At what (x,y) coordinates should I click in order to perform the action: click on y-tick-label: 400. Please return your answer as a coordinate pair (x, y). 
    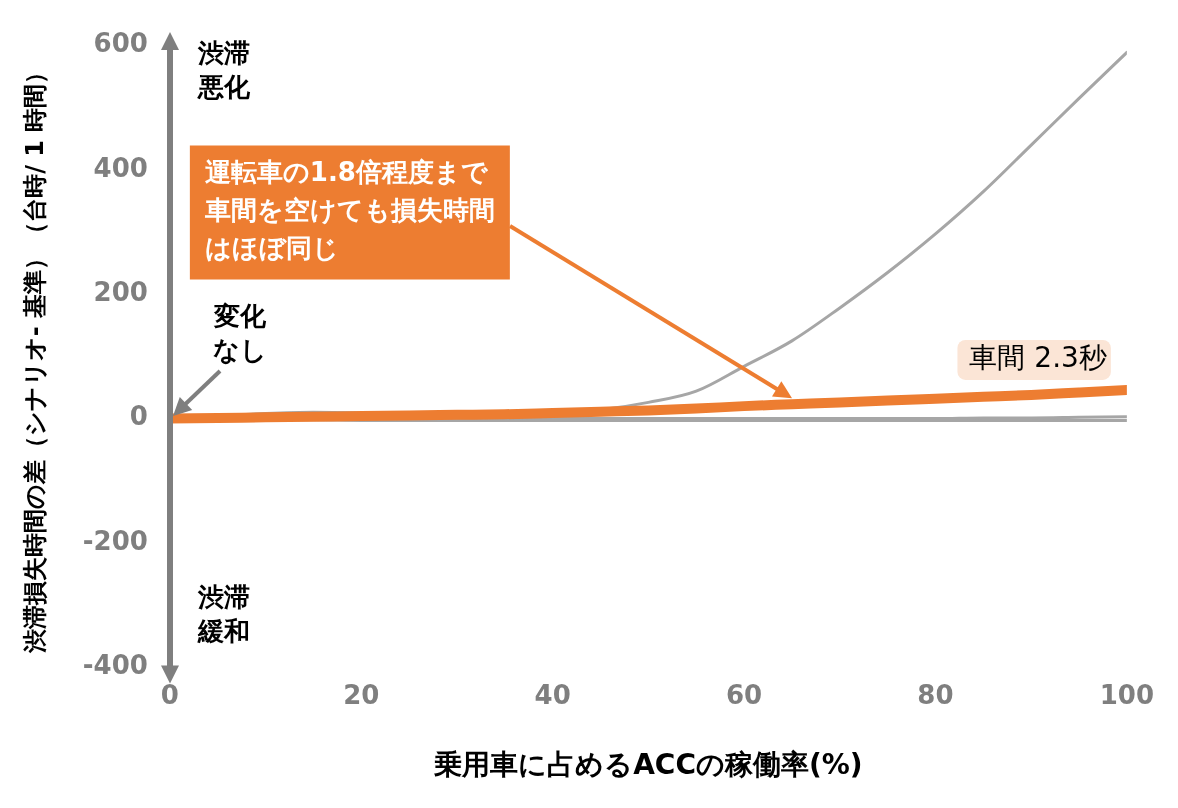
    Looking at the image, I should click on (120, 167).